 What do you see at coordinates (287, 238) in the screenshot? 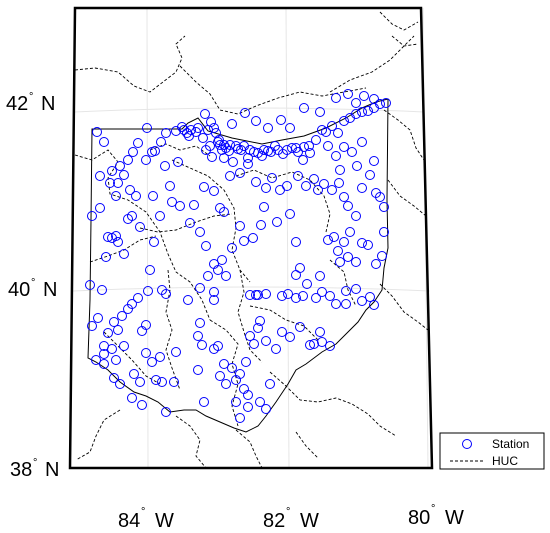
I see `meridian-82w` at bounding box center [287, 238].